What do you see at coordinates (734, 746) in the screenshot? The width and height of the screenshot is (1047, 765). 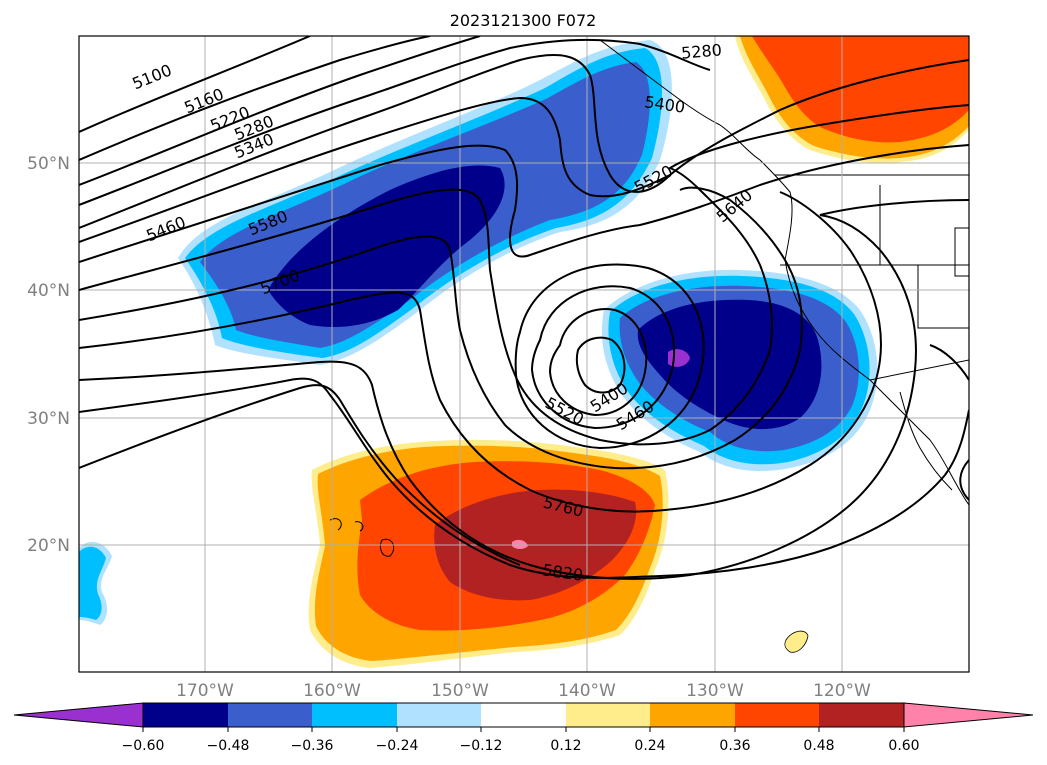 I see `colorbar-tick-label: 0.36` at bounding box center [734, 746].